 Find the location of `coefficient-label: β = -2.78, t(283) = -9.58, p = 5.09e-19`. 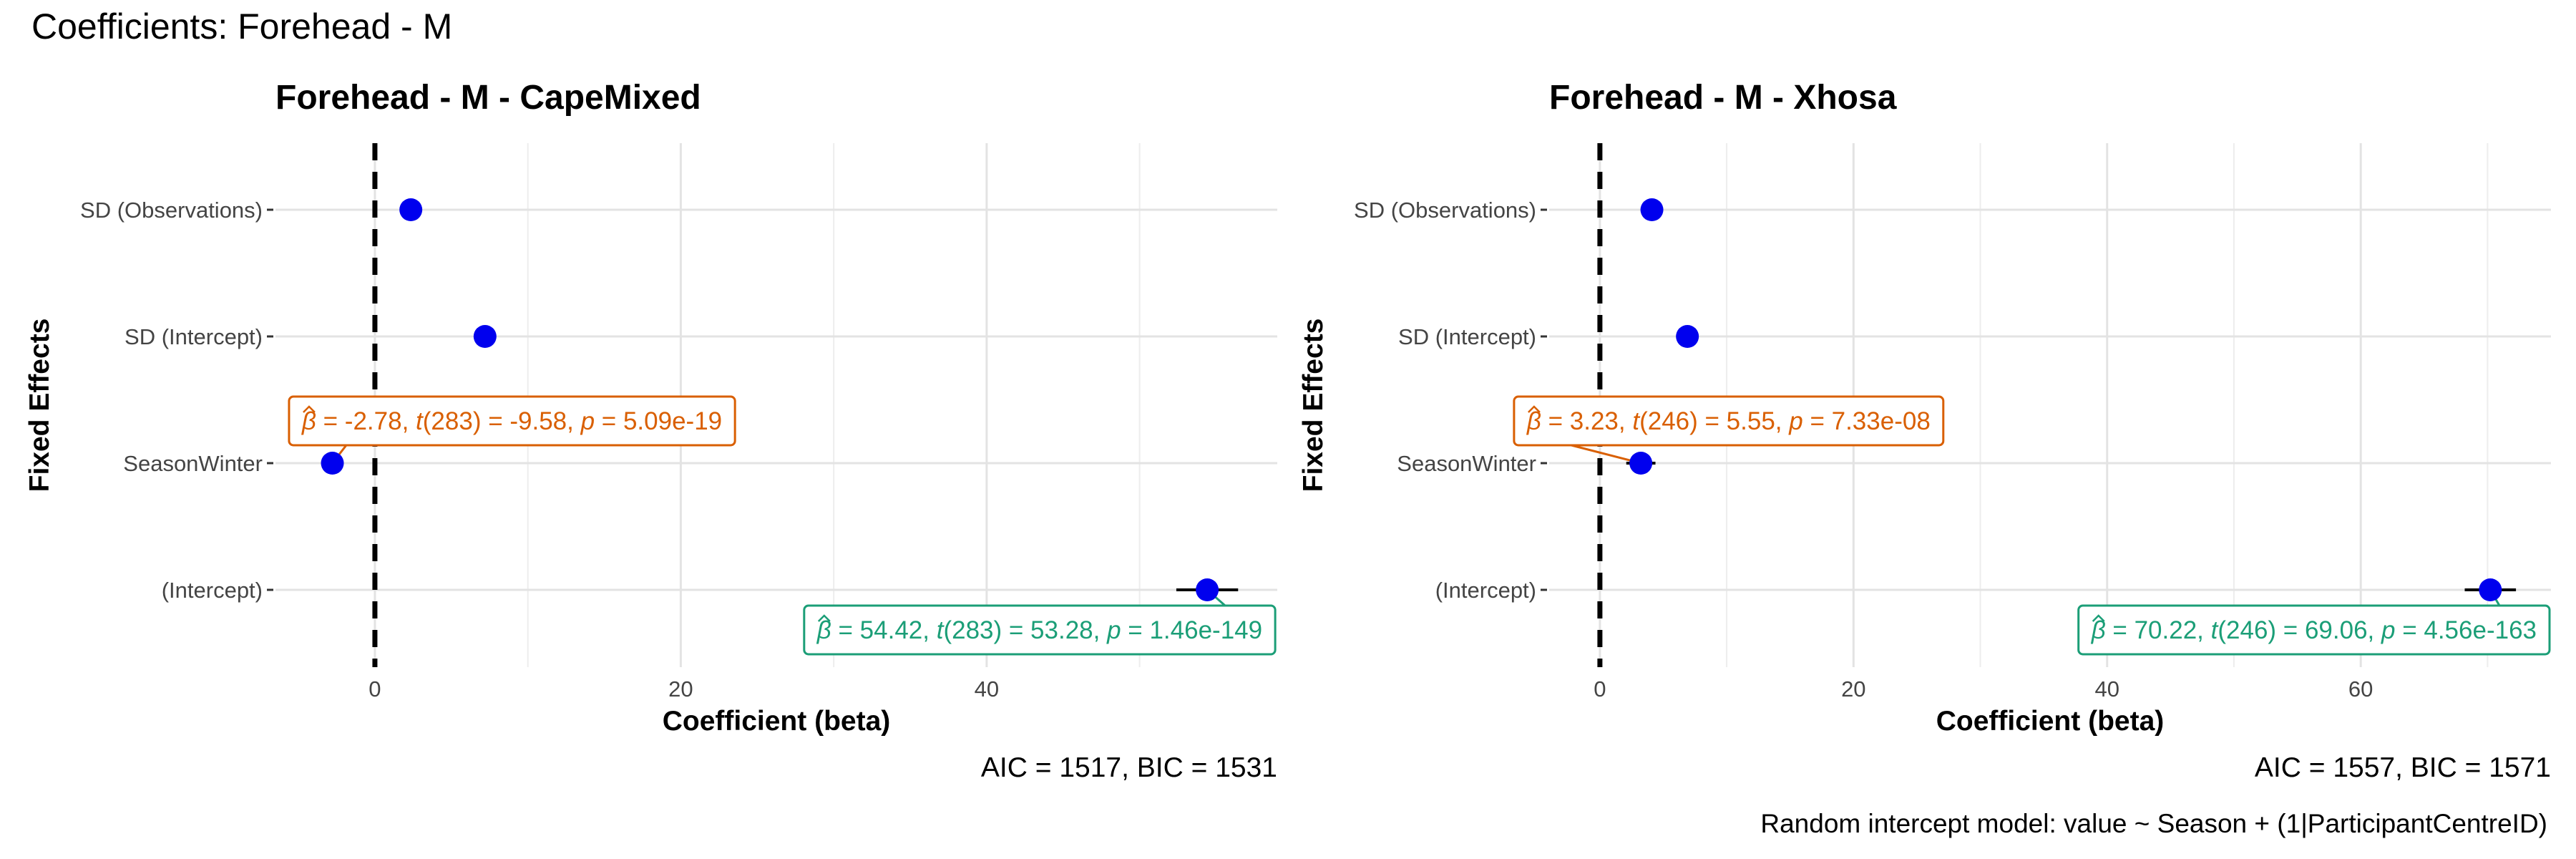

coefficient-label: β = -2.78, t(283) = -9.58, p = 5.09e-19 is located at coordinates (512, 421).